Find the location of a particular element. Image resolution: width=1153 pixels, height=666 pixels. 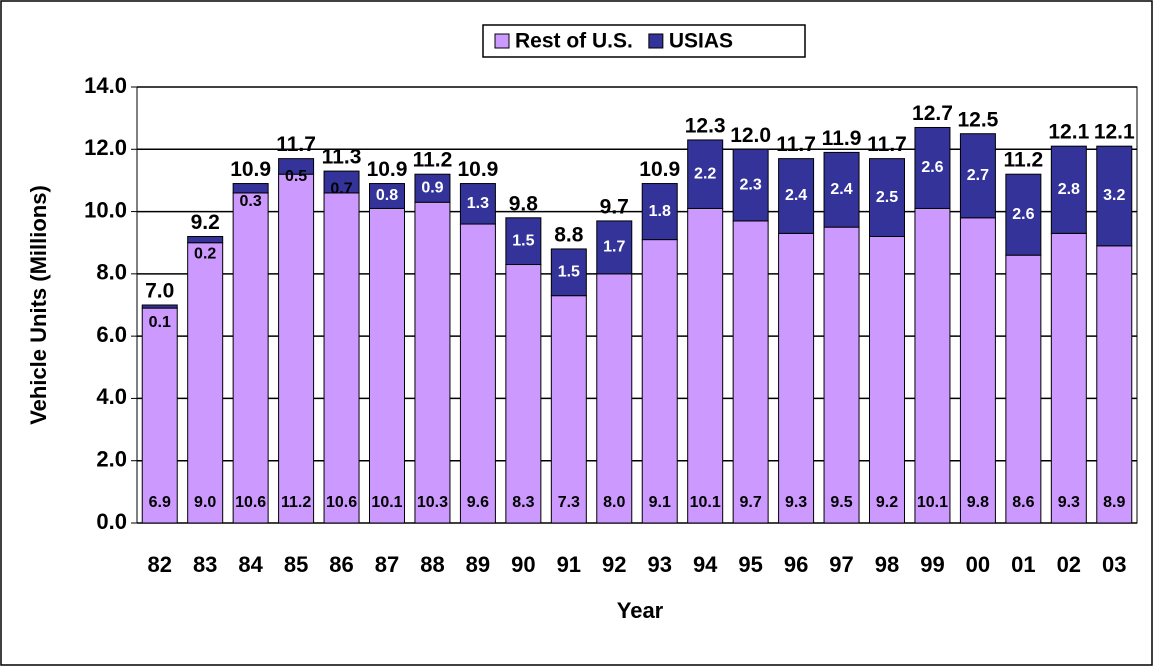

value-label: 9.3 is located at coordinates (1069, 502).